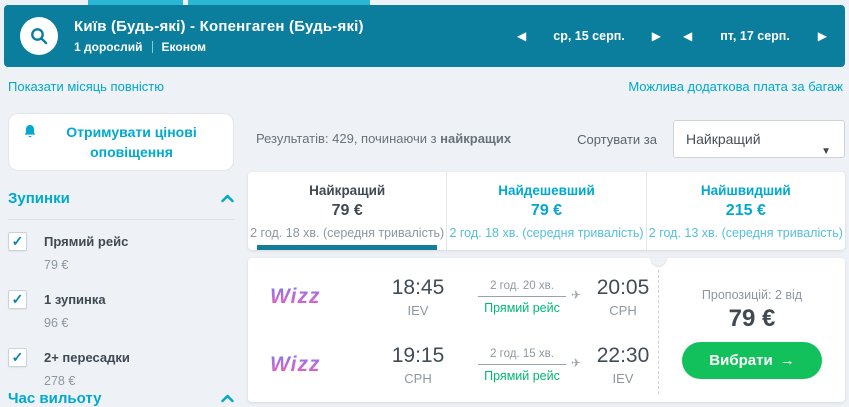 Image resolution: width=849 pixels, height=407 pixels. I want to click on select-button-label: Вибрати, so click(741, 360).